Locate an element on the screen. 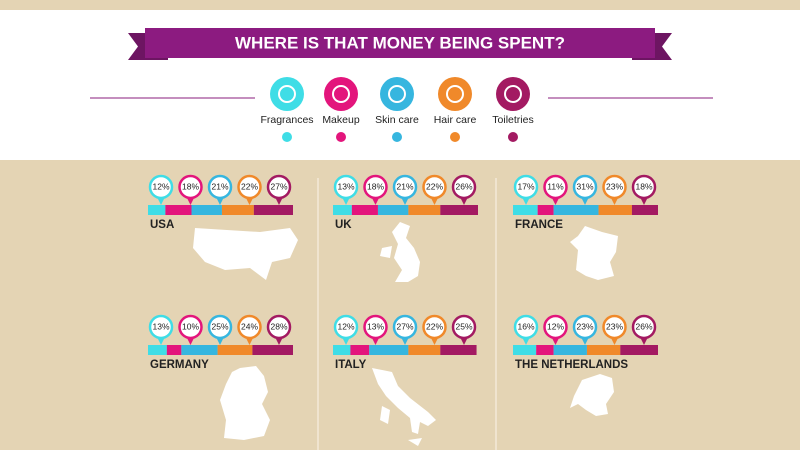 The image size is (800, 450). value-label: 10% is located at coordinates (190, 326).